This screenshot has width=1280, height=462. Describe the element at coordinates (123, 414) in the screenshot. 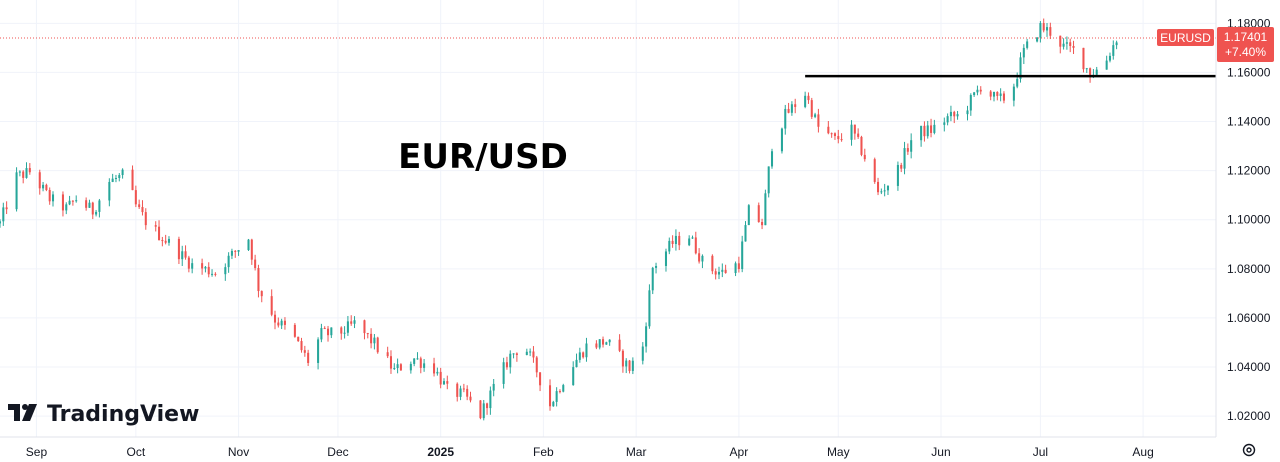

I see `tradingview-logo-text: TradingView` at that location.